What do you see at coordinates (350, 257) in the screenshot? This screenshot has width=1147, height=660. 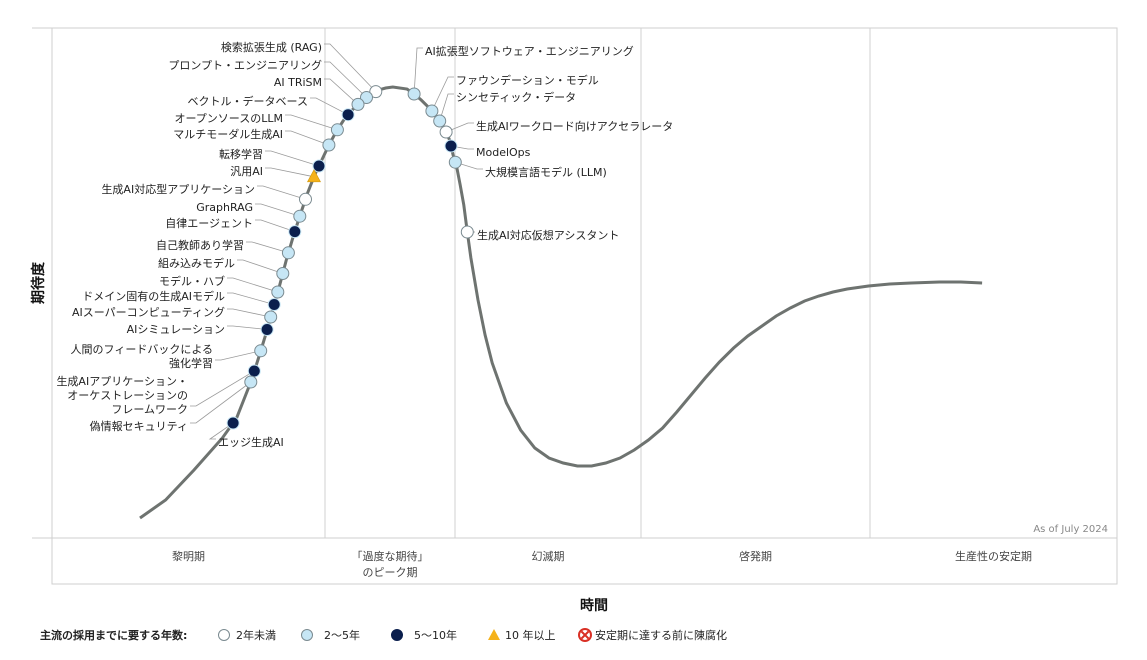 I see `technology-markers` at bounding box center [350, 257].